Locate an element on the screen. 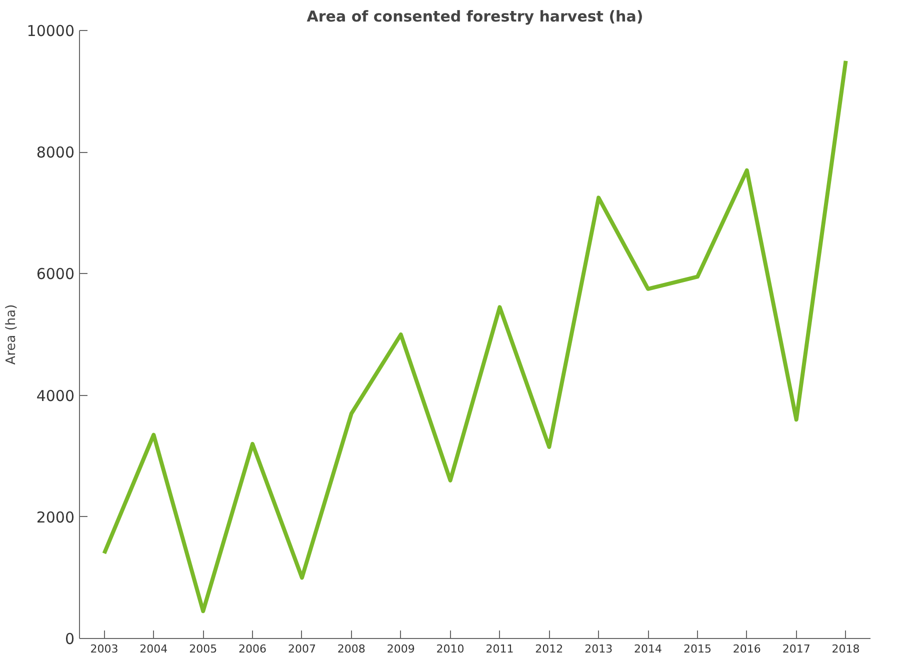 This screenshot has height=666, width=902. x-tick-label: 2013 is located at coordinates (598, 649).